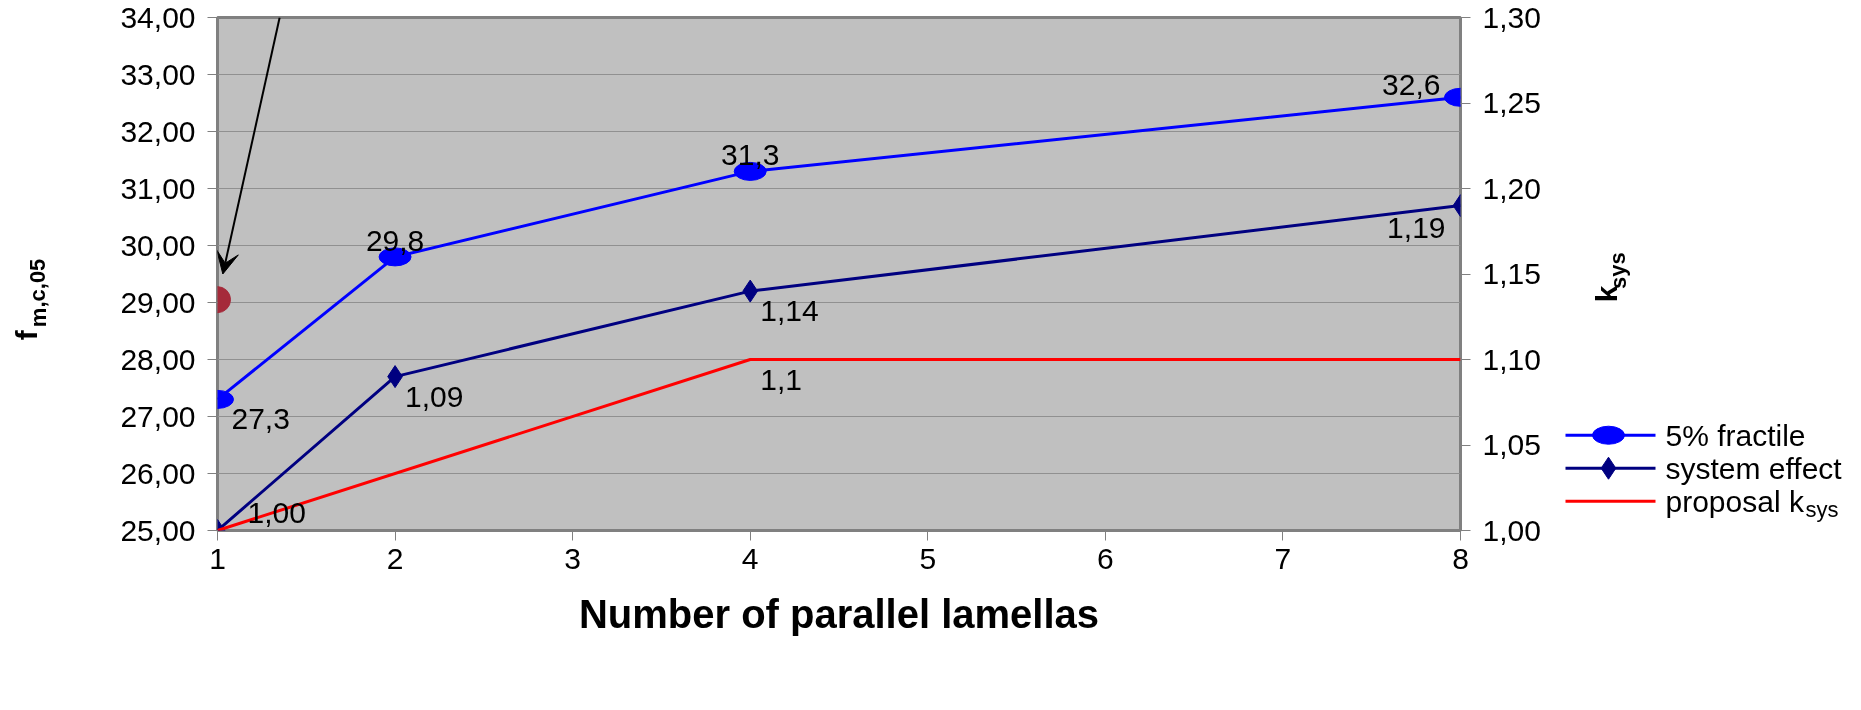  What do you see at coordinates (1511, 273) in the screenshot?
I see `y2-tick-label: 1,15` at bounding box center [1511, 273].